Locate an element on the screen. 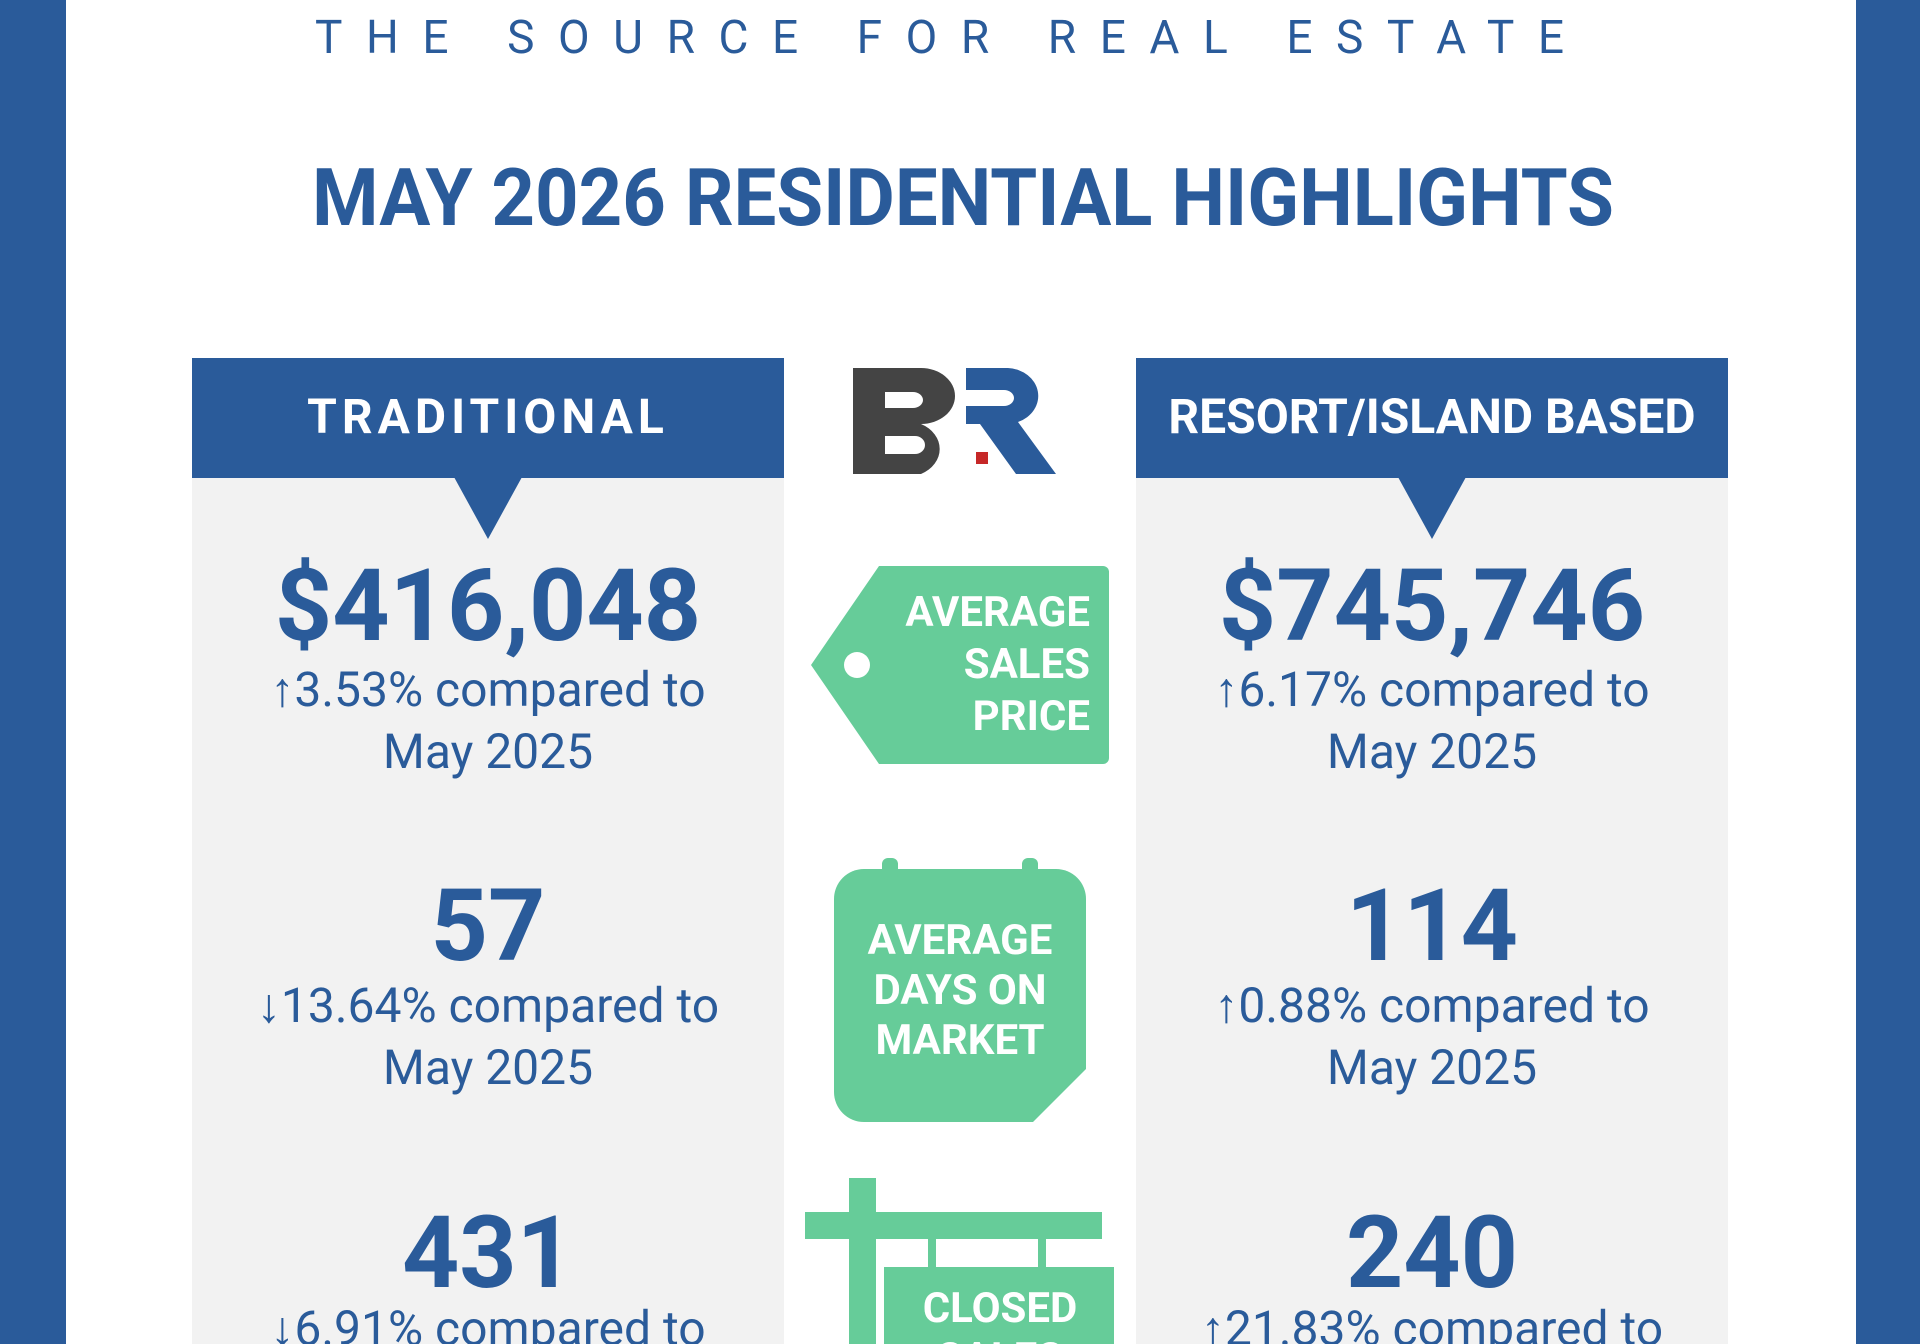 This screenshot has width=1920, height=1344. metric-change: ↑3.53% compared to is located at coordinates (487, 689).